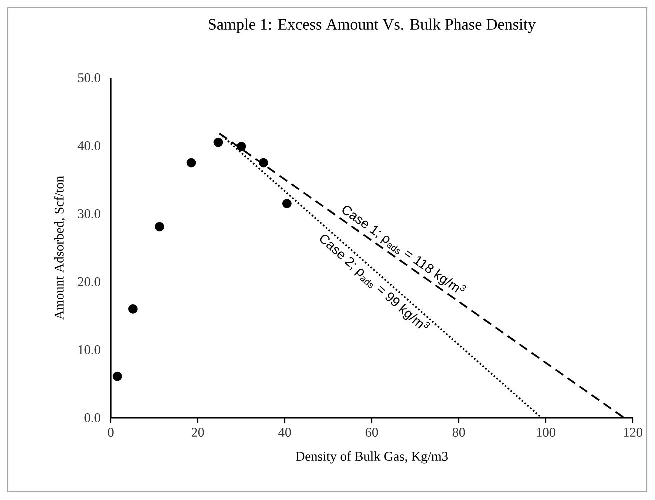 The image size is (655, 500). Describe the element at coordinates (633, 433) in the screenshot. I see `x-tick-label: 120` at that location.